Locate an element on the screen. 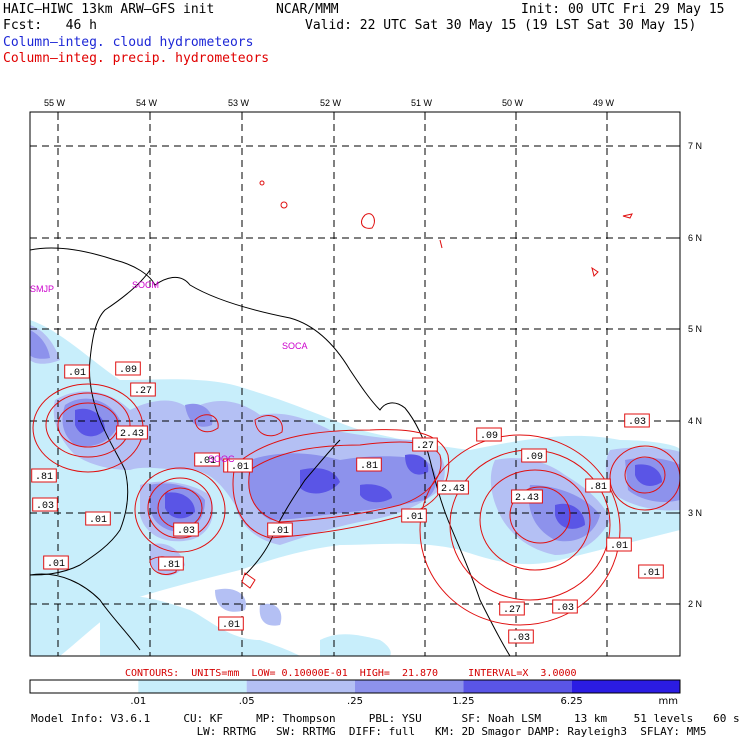 The image size is (740, 740). lat-label: 4 N is located at coordinates (695, 421).